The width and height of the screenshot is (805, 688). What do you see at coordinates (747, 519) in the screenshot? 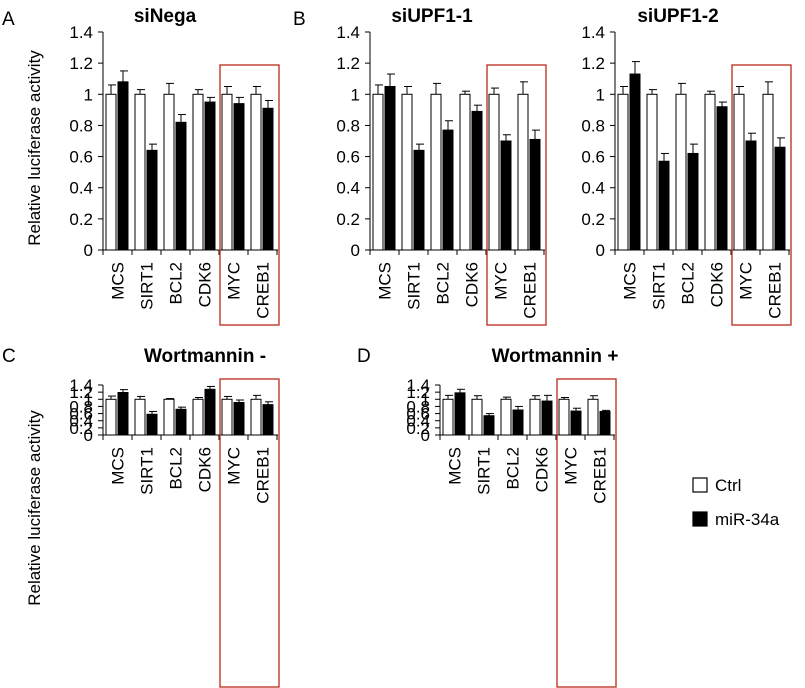
I see `legend-label-mir34a: miR-34a` at bounding box center [747, 519].